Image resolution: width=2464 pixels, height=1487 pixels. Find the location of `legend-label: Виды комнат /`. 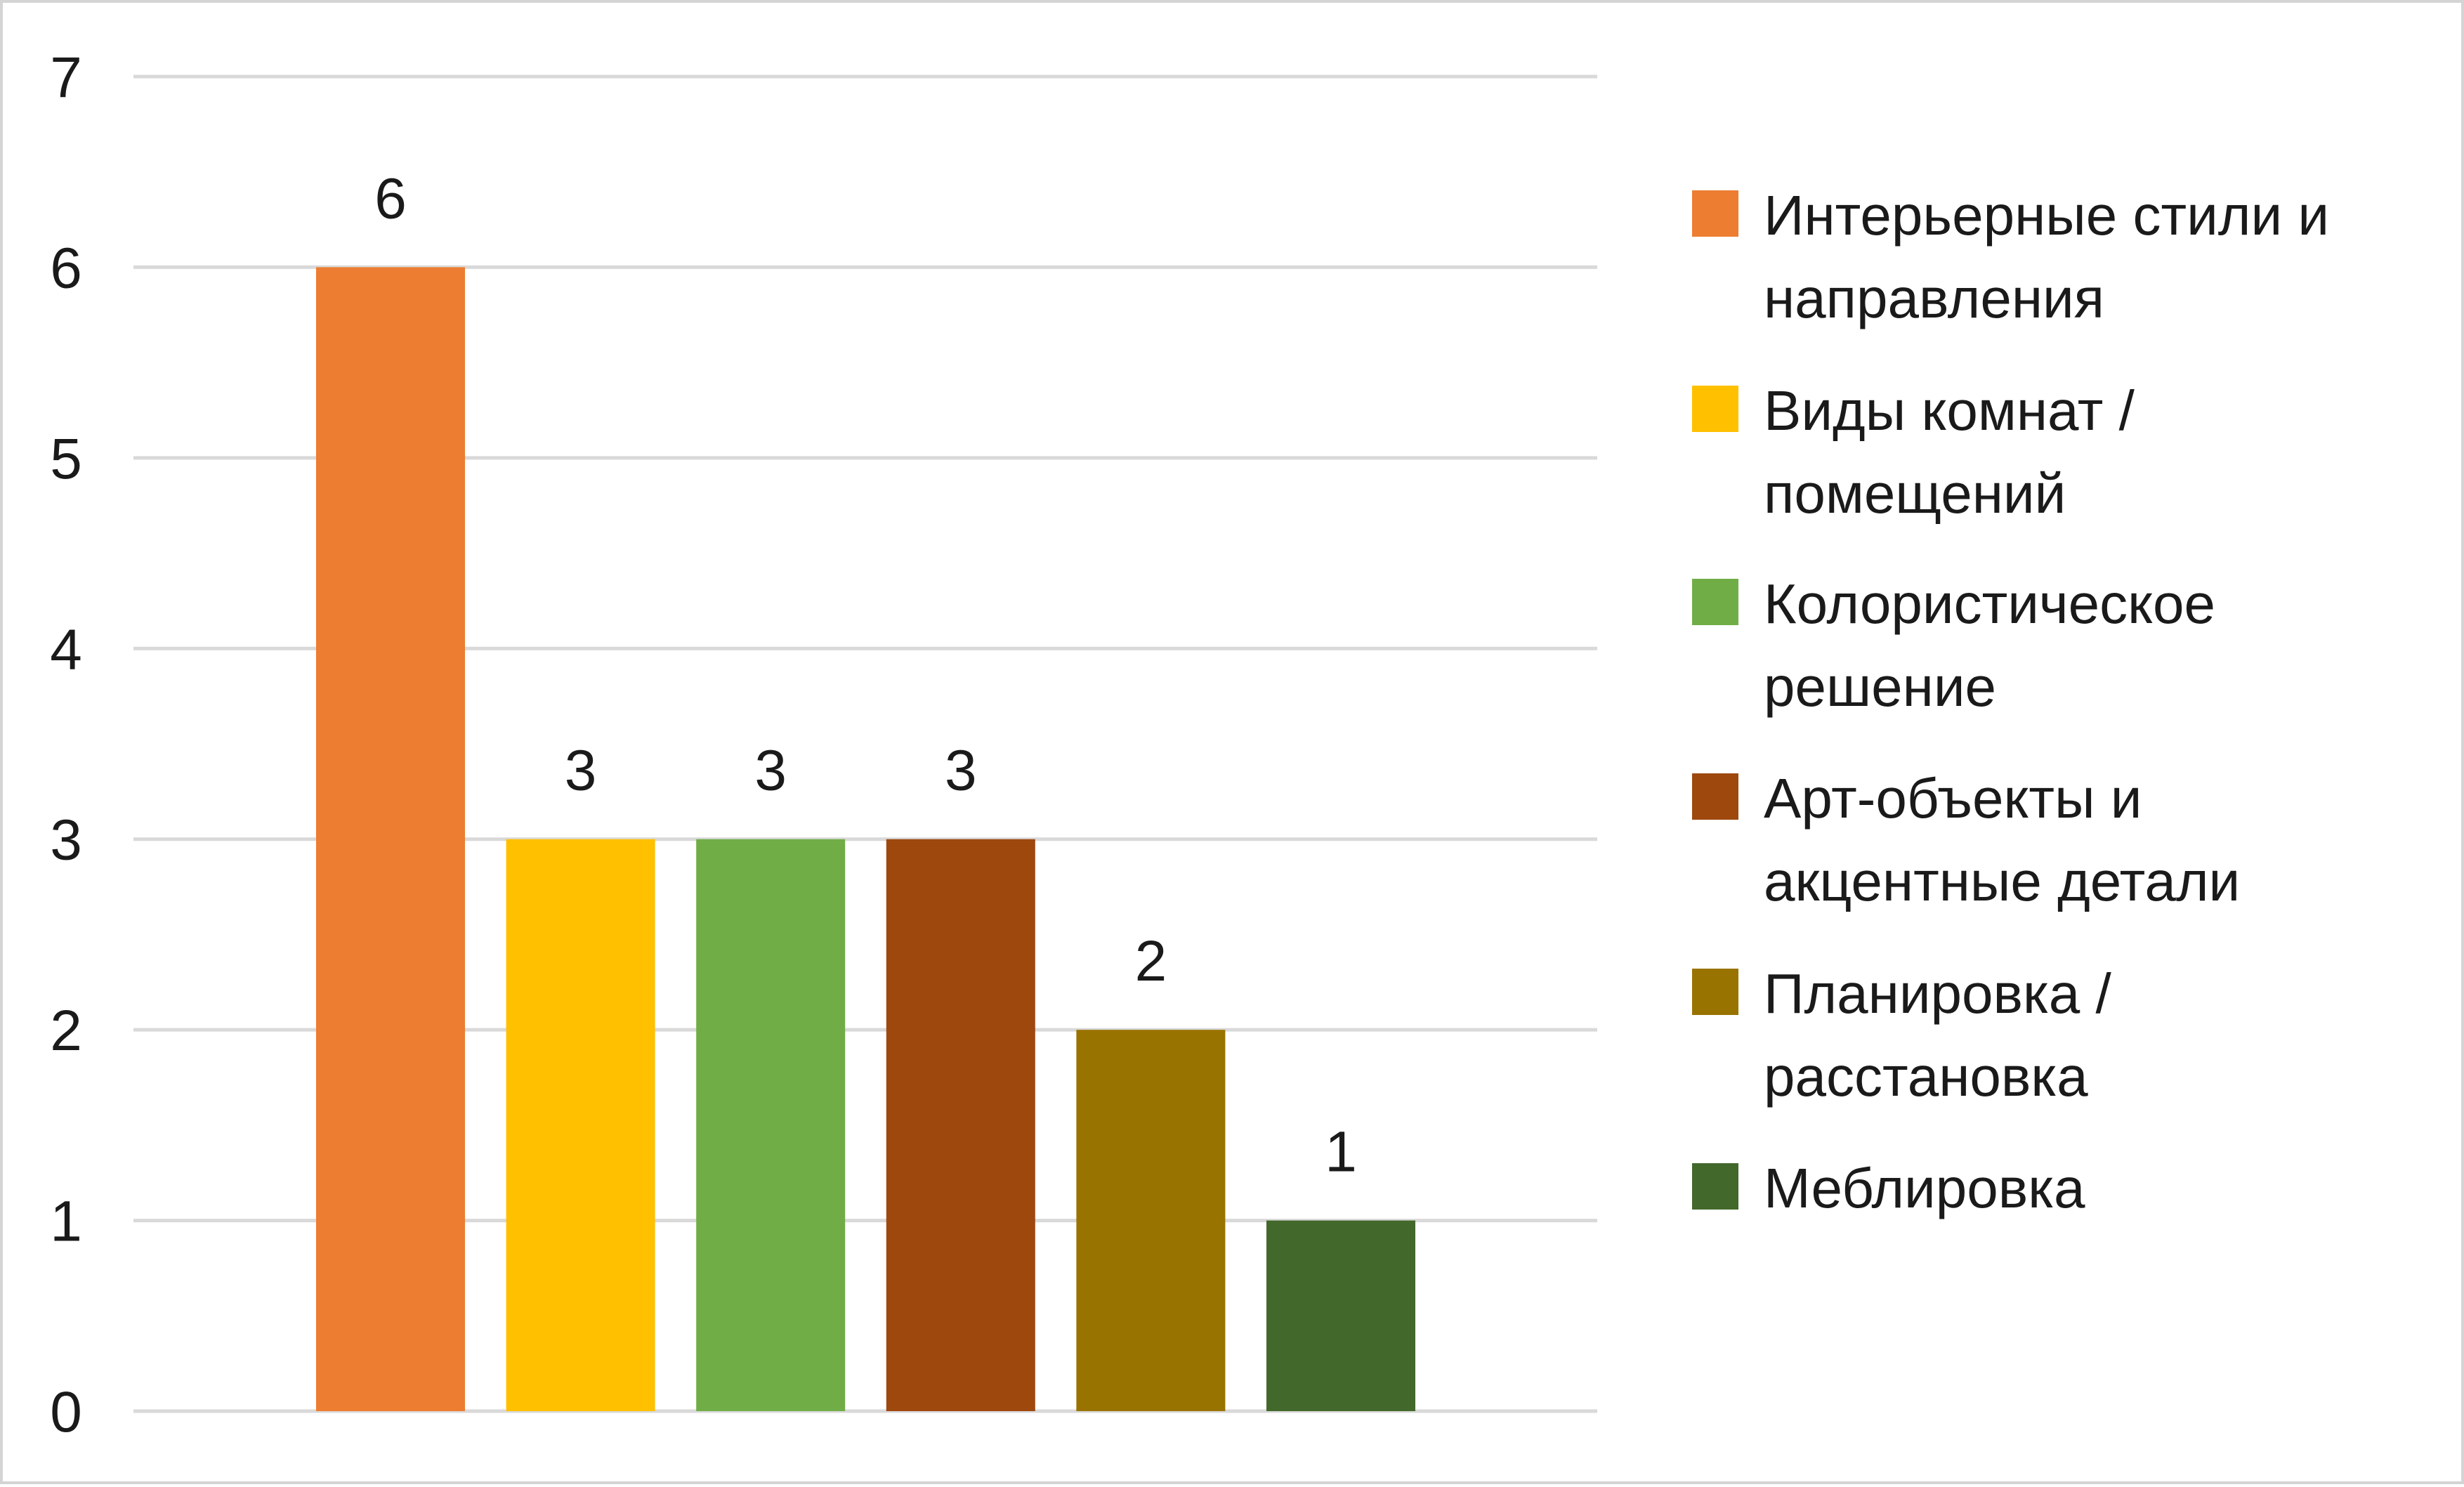

legend-label: Виды комнат / is located at coordinates (1949, 411).